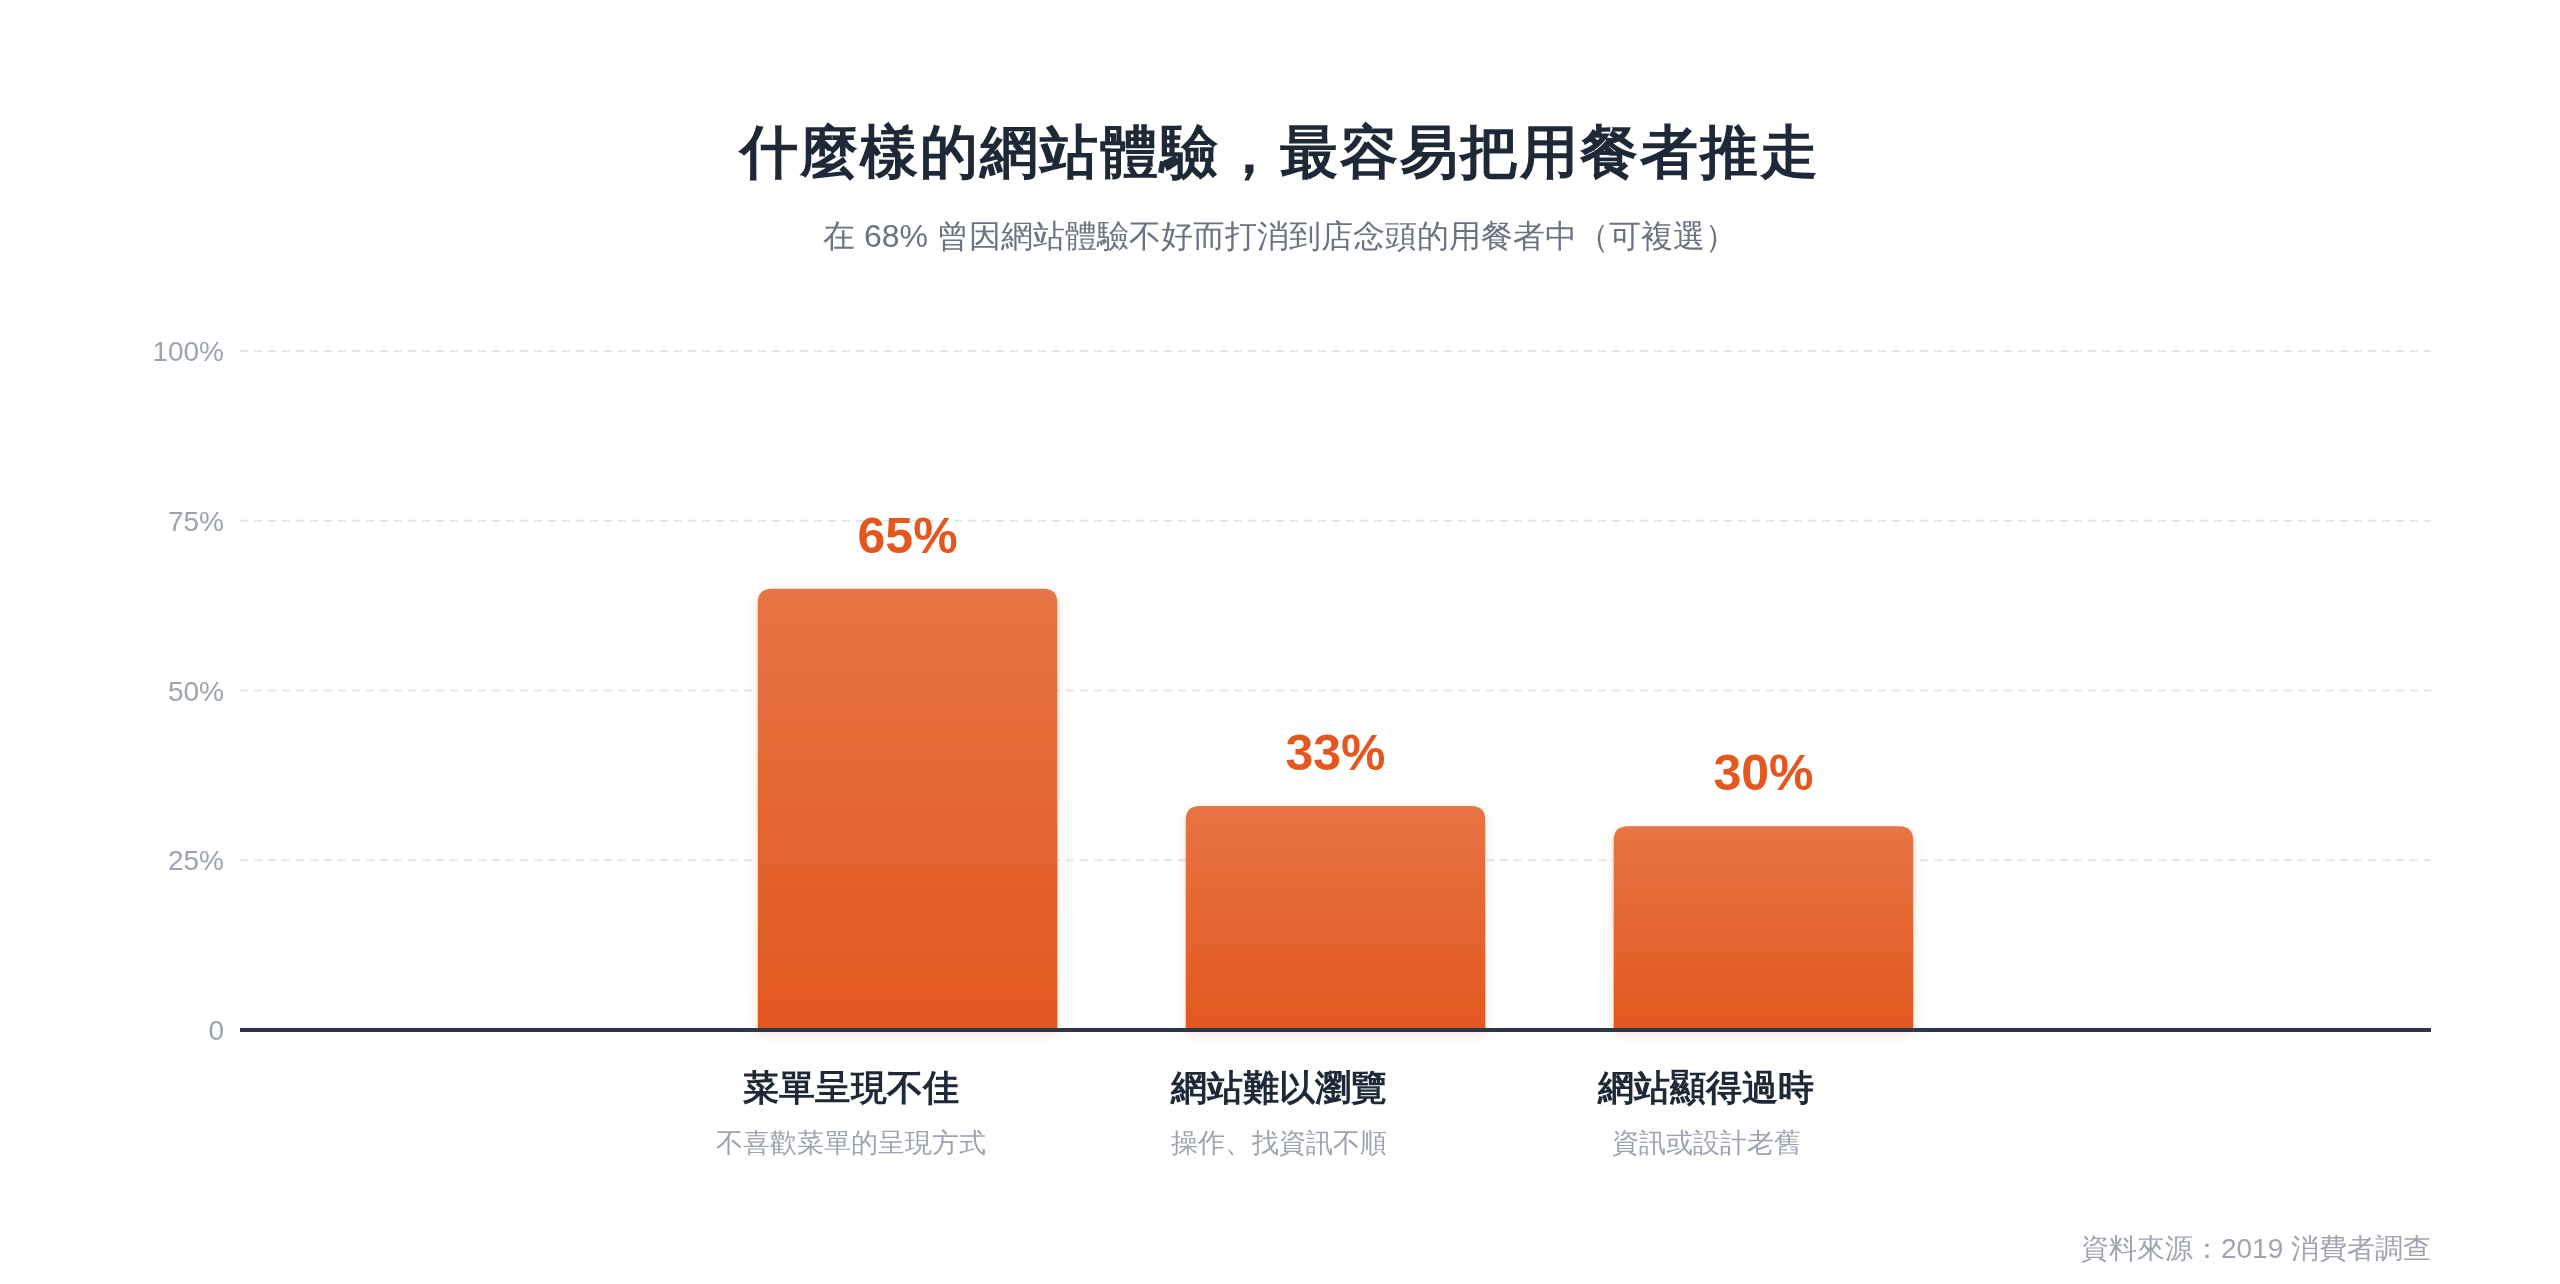 The height and width of the screenshot is (1284, 2560). I want to click on y-tick-label: 100%, so click(188, 351).